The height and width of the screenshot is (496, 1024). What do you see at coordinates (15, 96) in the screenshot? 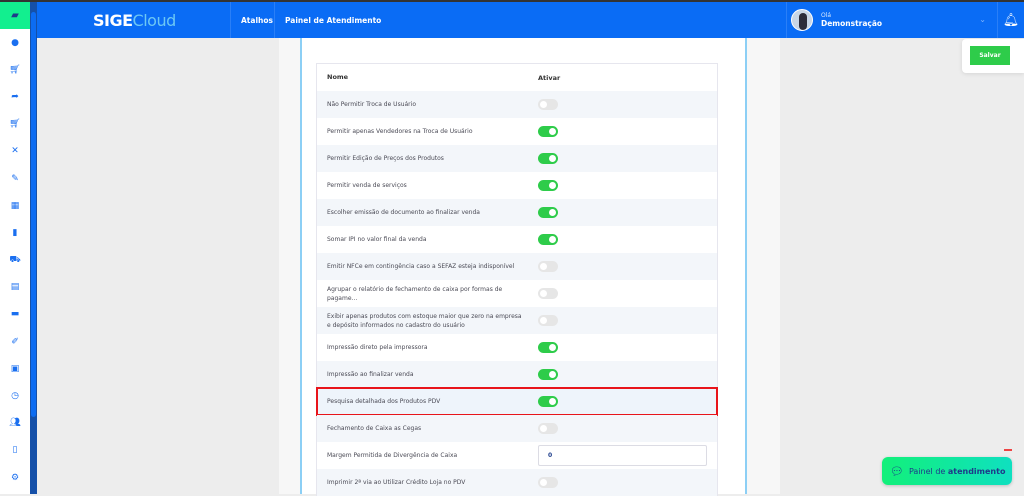
I see `share-icon: ➦` at bounding box center [15, 96].